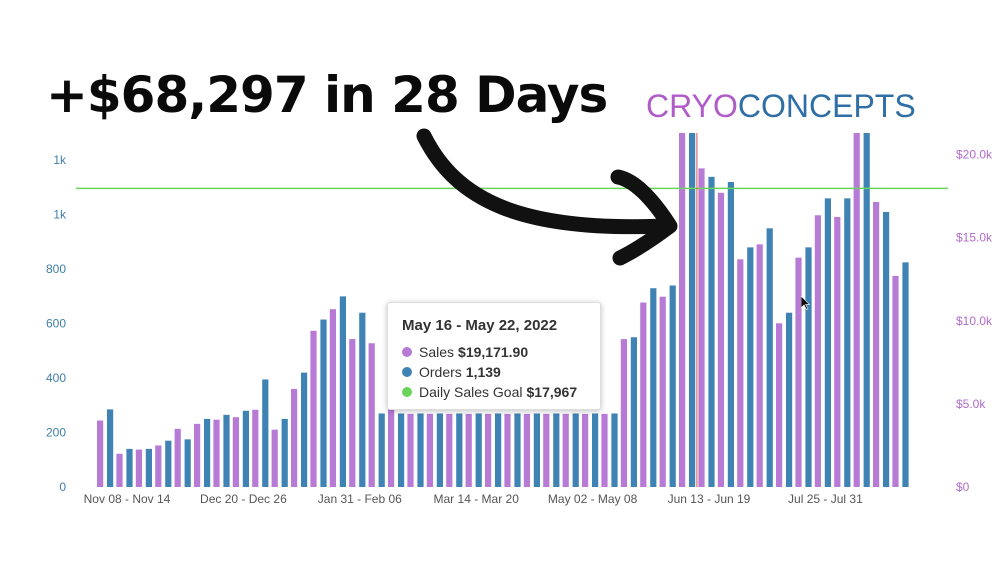 The image size is (1000, 562). Describe the element at coordinates (56, 269) in the screenshot. I see `left-tick-label: 800` at that location.